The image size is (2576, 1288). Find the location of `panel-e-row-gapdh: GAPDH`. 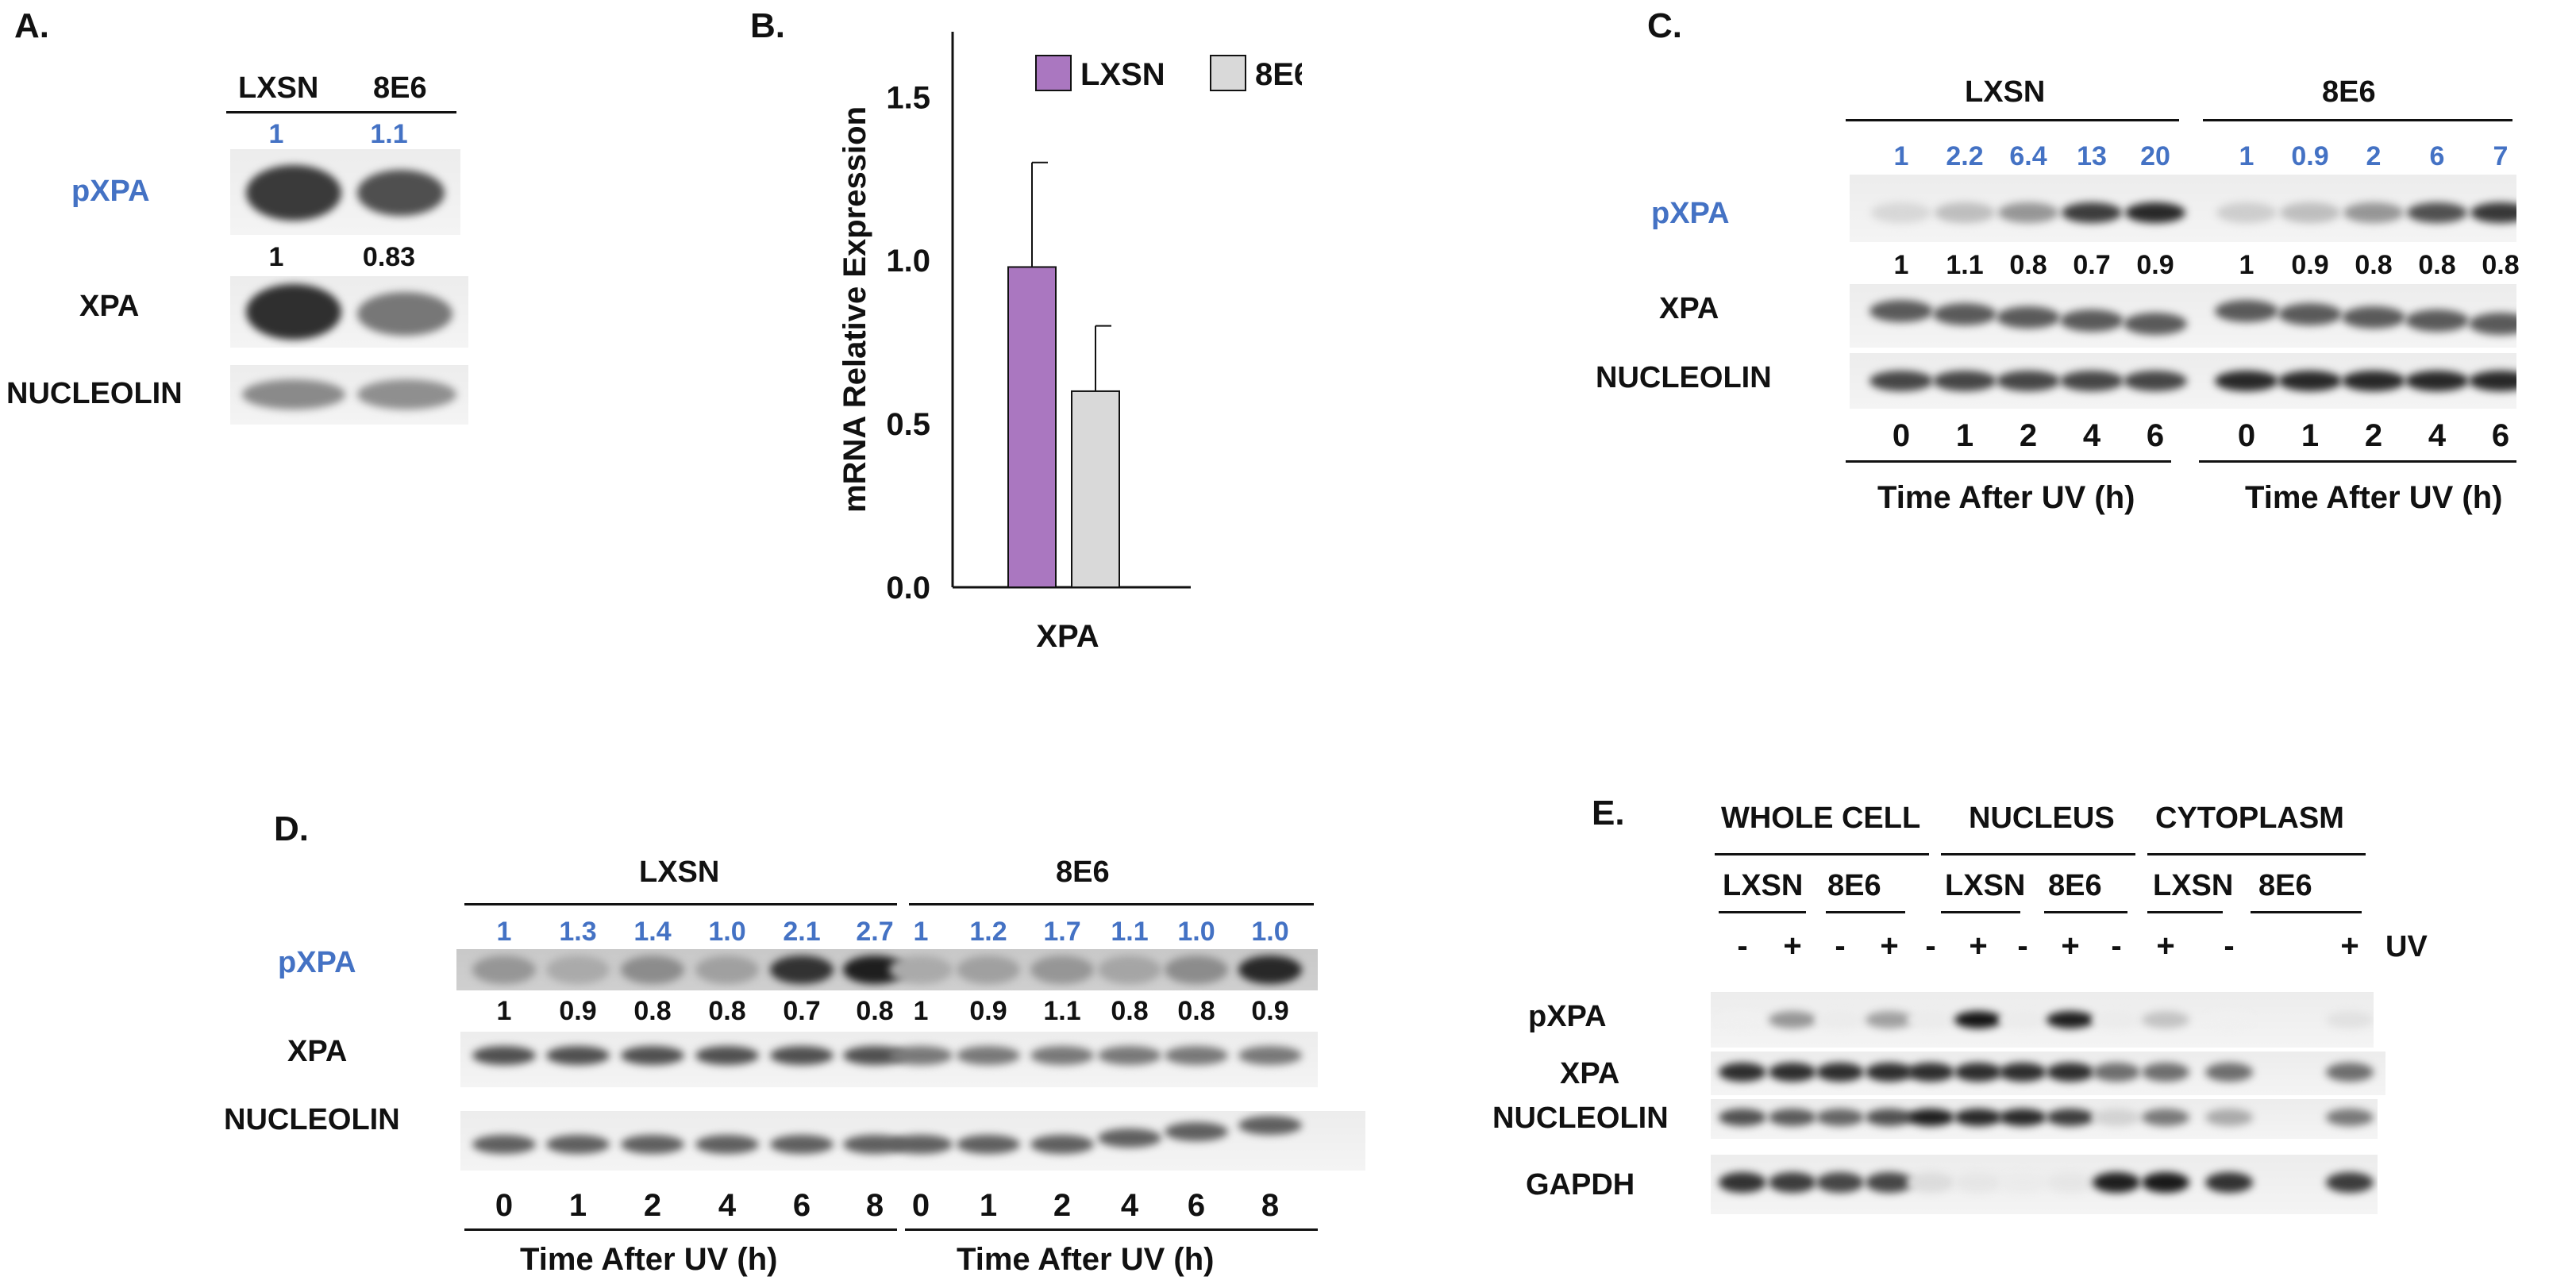

panel-e-row-gapdh: GAPDH is located at coordinates (1580, 1184).